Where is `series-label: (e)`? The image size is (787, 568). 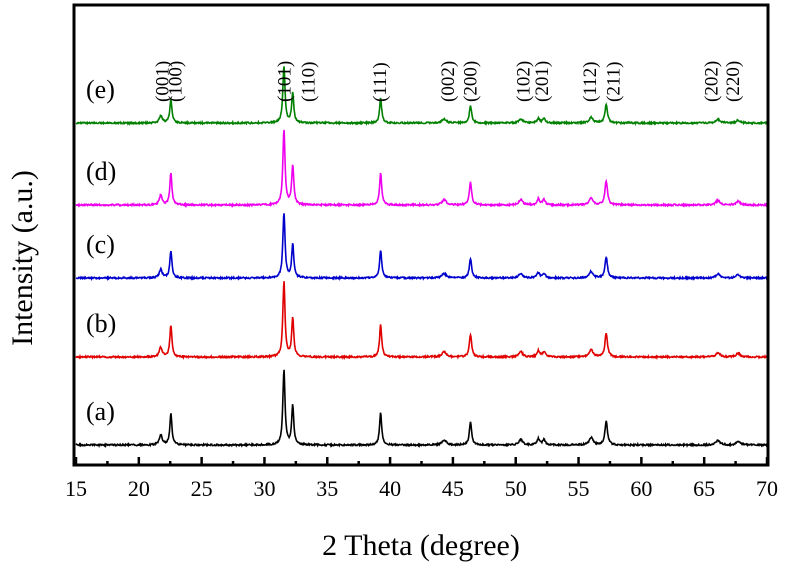 series-label: (e) is located at coordinates (100, 89).